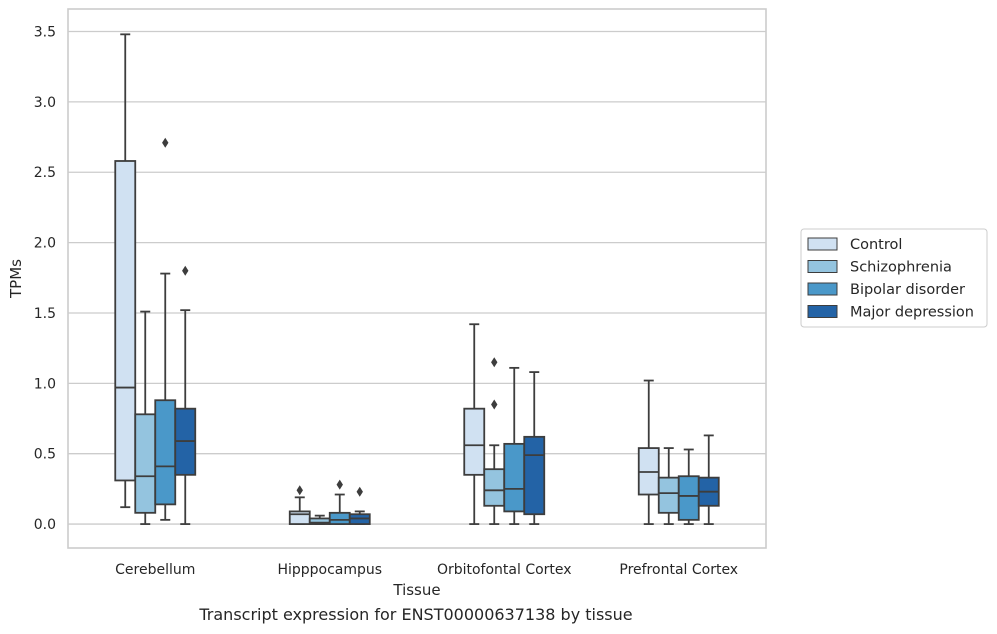 The width and height of the screenshot is (997, 634). I want to click on y-tick-label: 3.0, so click(45, 103).